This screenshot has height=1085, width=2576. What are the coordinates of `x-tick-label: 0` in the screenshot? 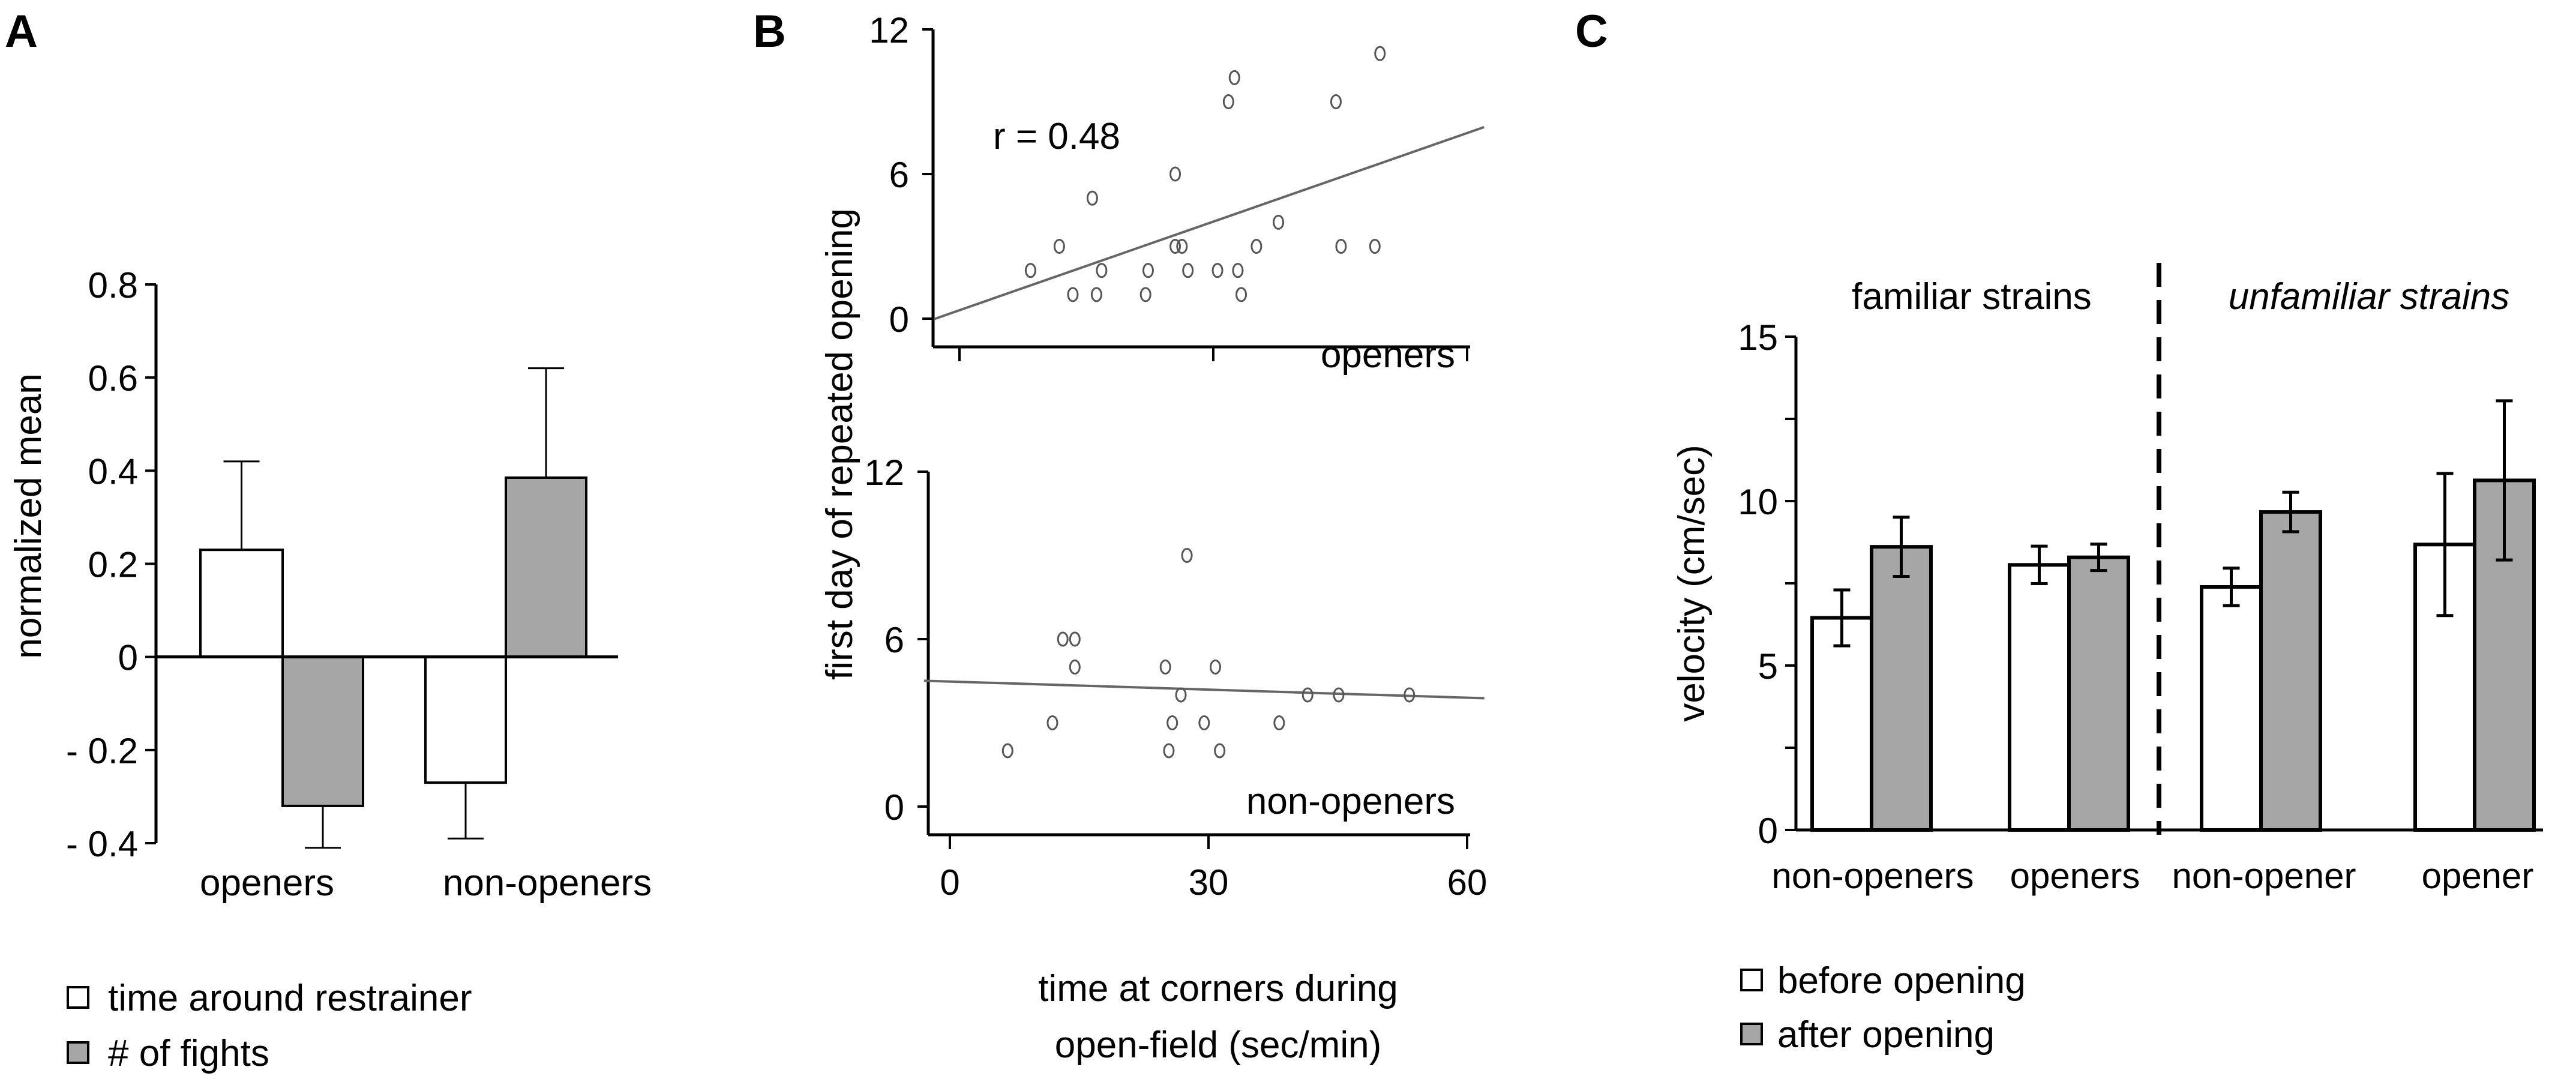 It's located at (949, 882).